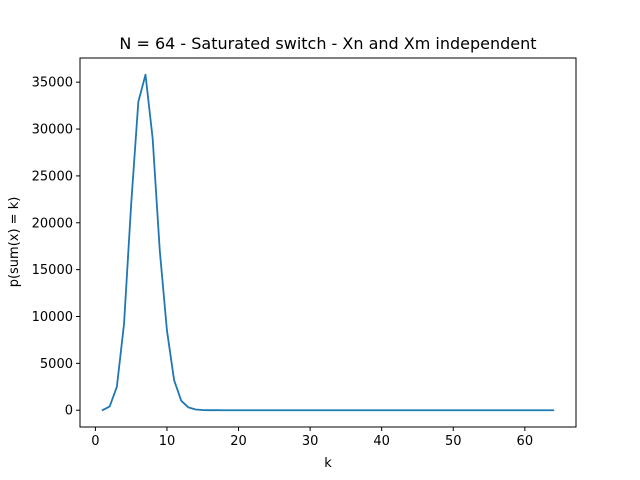 This screenshot has height=480, width=640. I want to click on x-axis-label: k, so click(328, 463).